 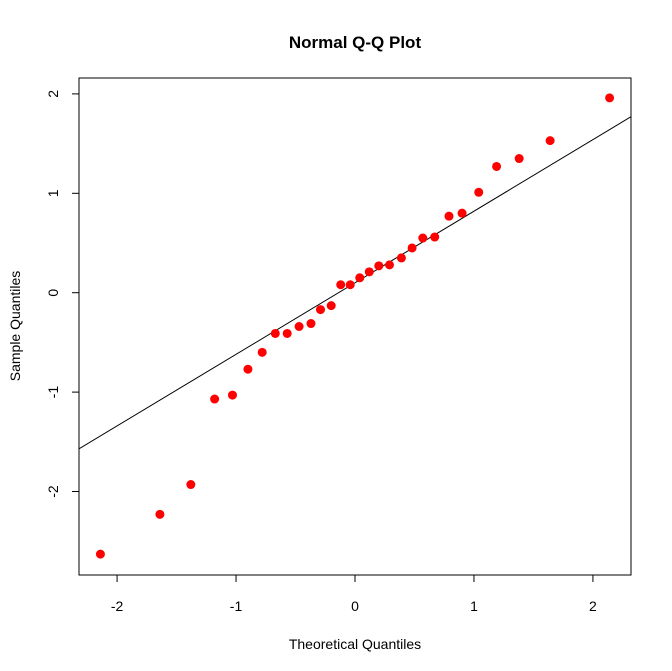 What do you see at coordinates (236, 606) in the screenshot?
I see `x-tick-label: -1` at bounding box center [236, 606].